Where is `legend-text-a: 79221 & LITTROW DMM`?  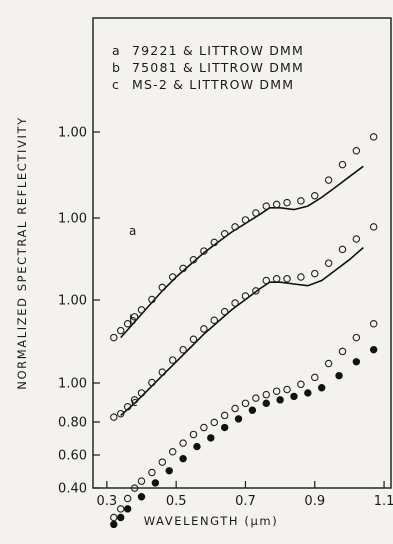
legend-text-a: 79221 & LITTROW DMM is located at coordinates (218, 50).